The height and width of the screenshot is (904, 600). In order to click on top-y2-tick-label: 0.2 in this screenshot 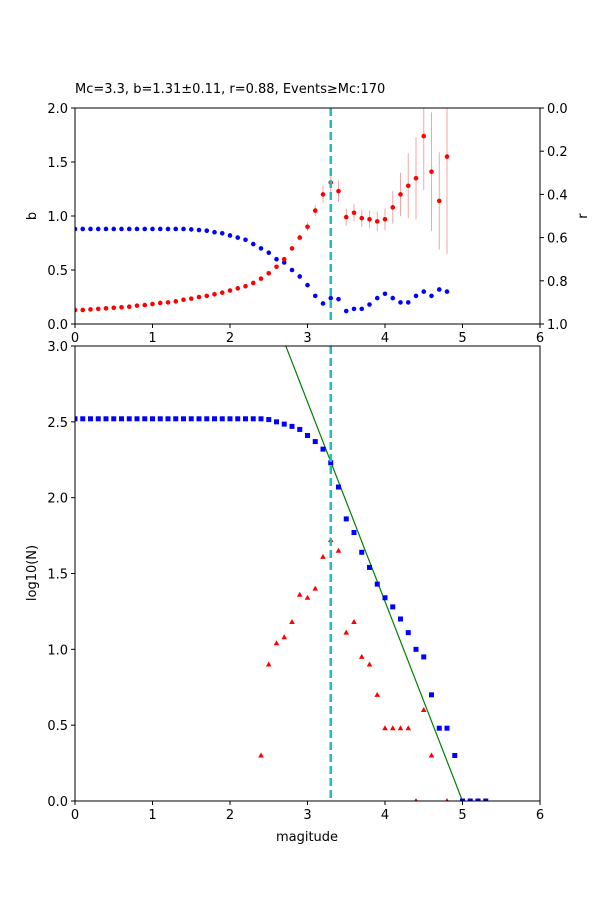, I will do `click(557, 152)`.